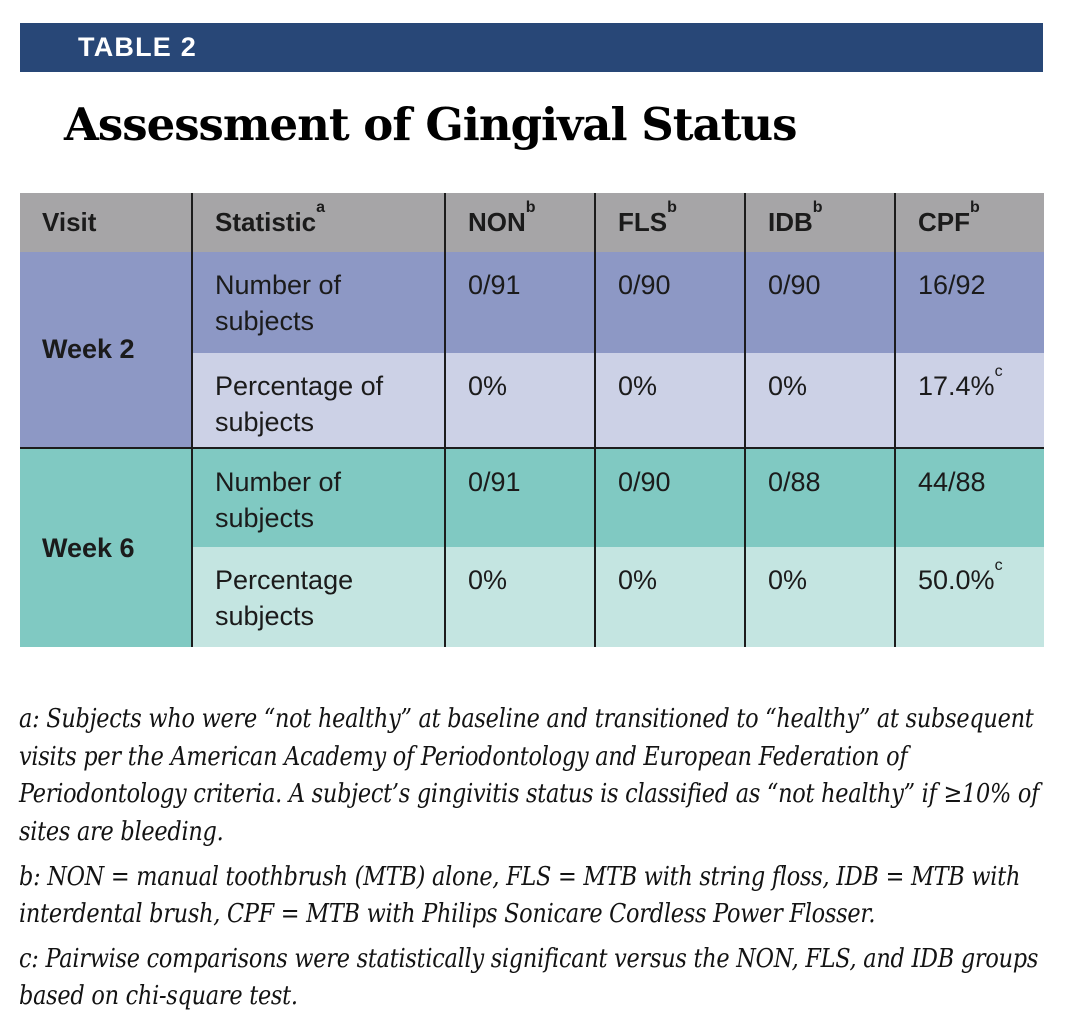 The height and width of the screenshot is (1022, 1065). What do you see at coordinates (669, 400) in the screenshot?
I see `value-week2-percentage-fls: 0%` at bounding box center [669, 400].